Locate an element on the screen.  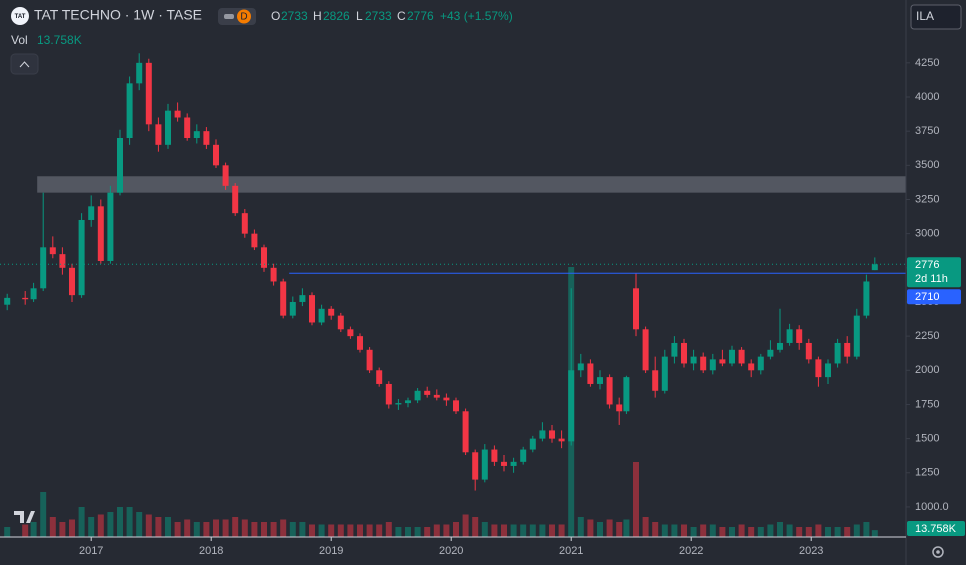
volume-title: Vol is located at coordinates (19, 40).